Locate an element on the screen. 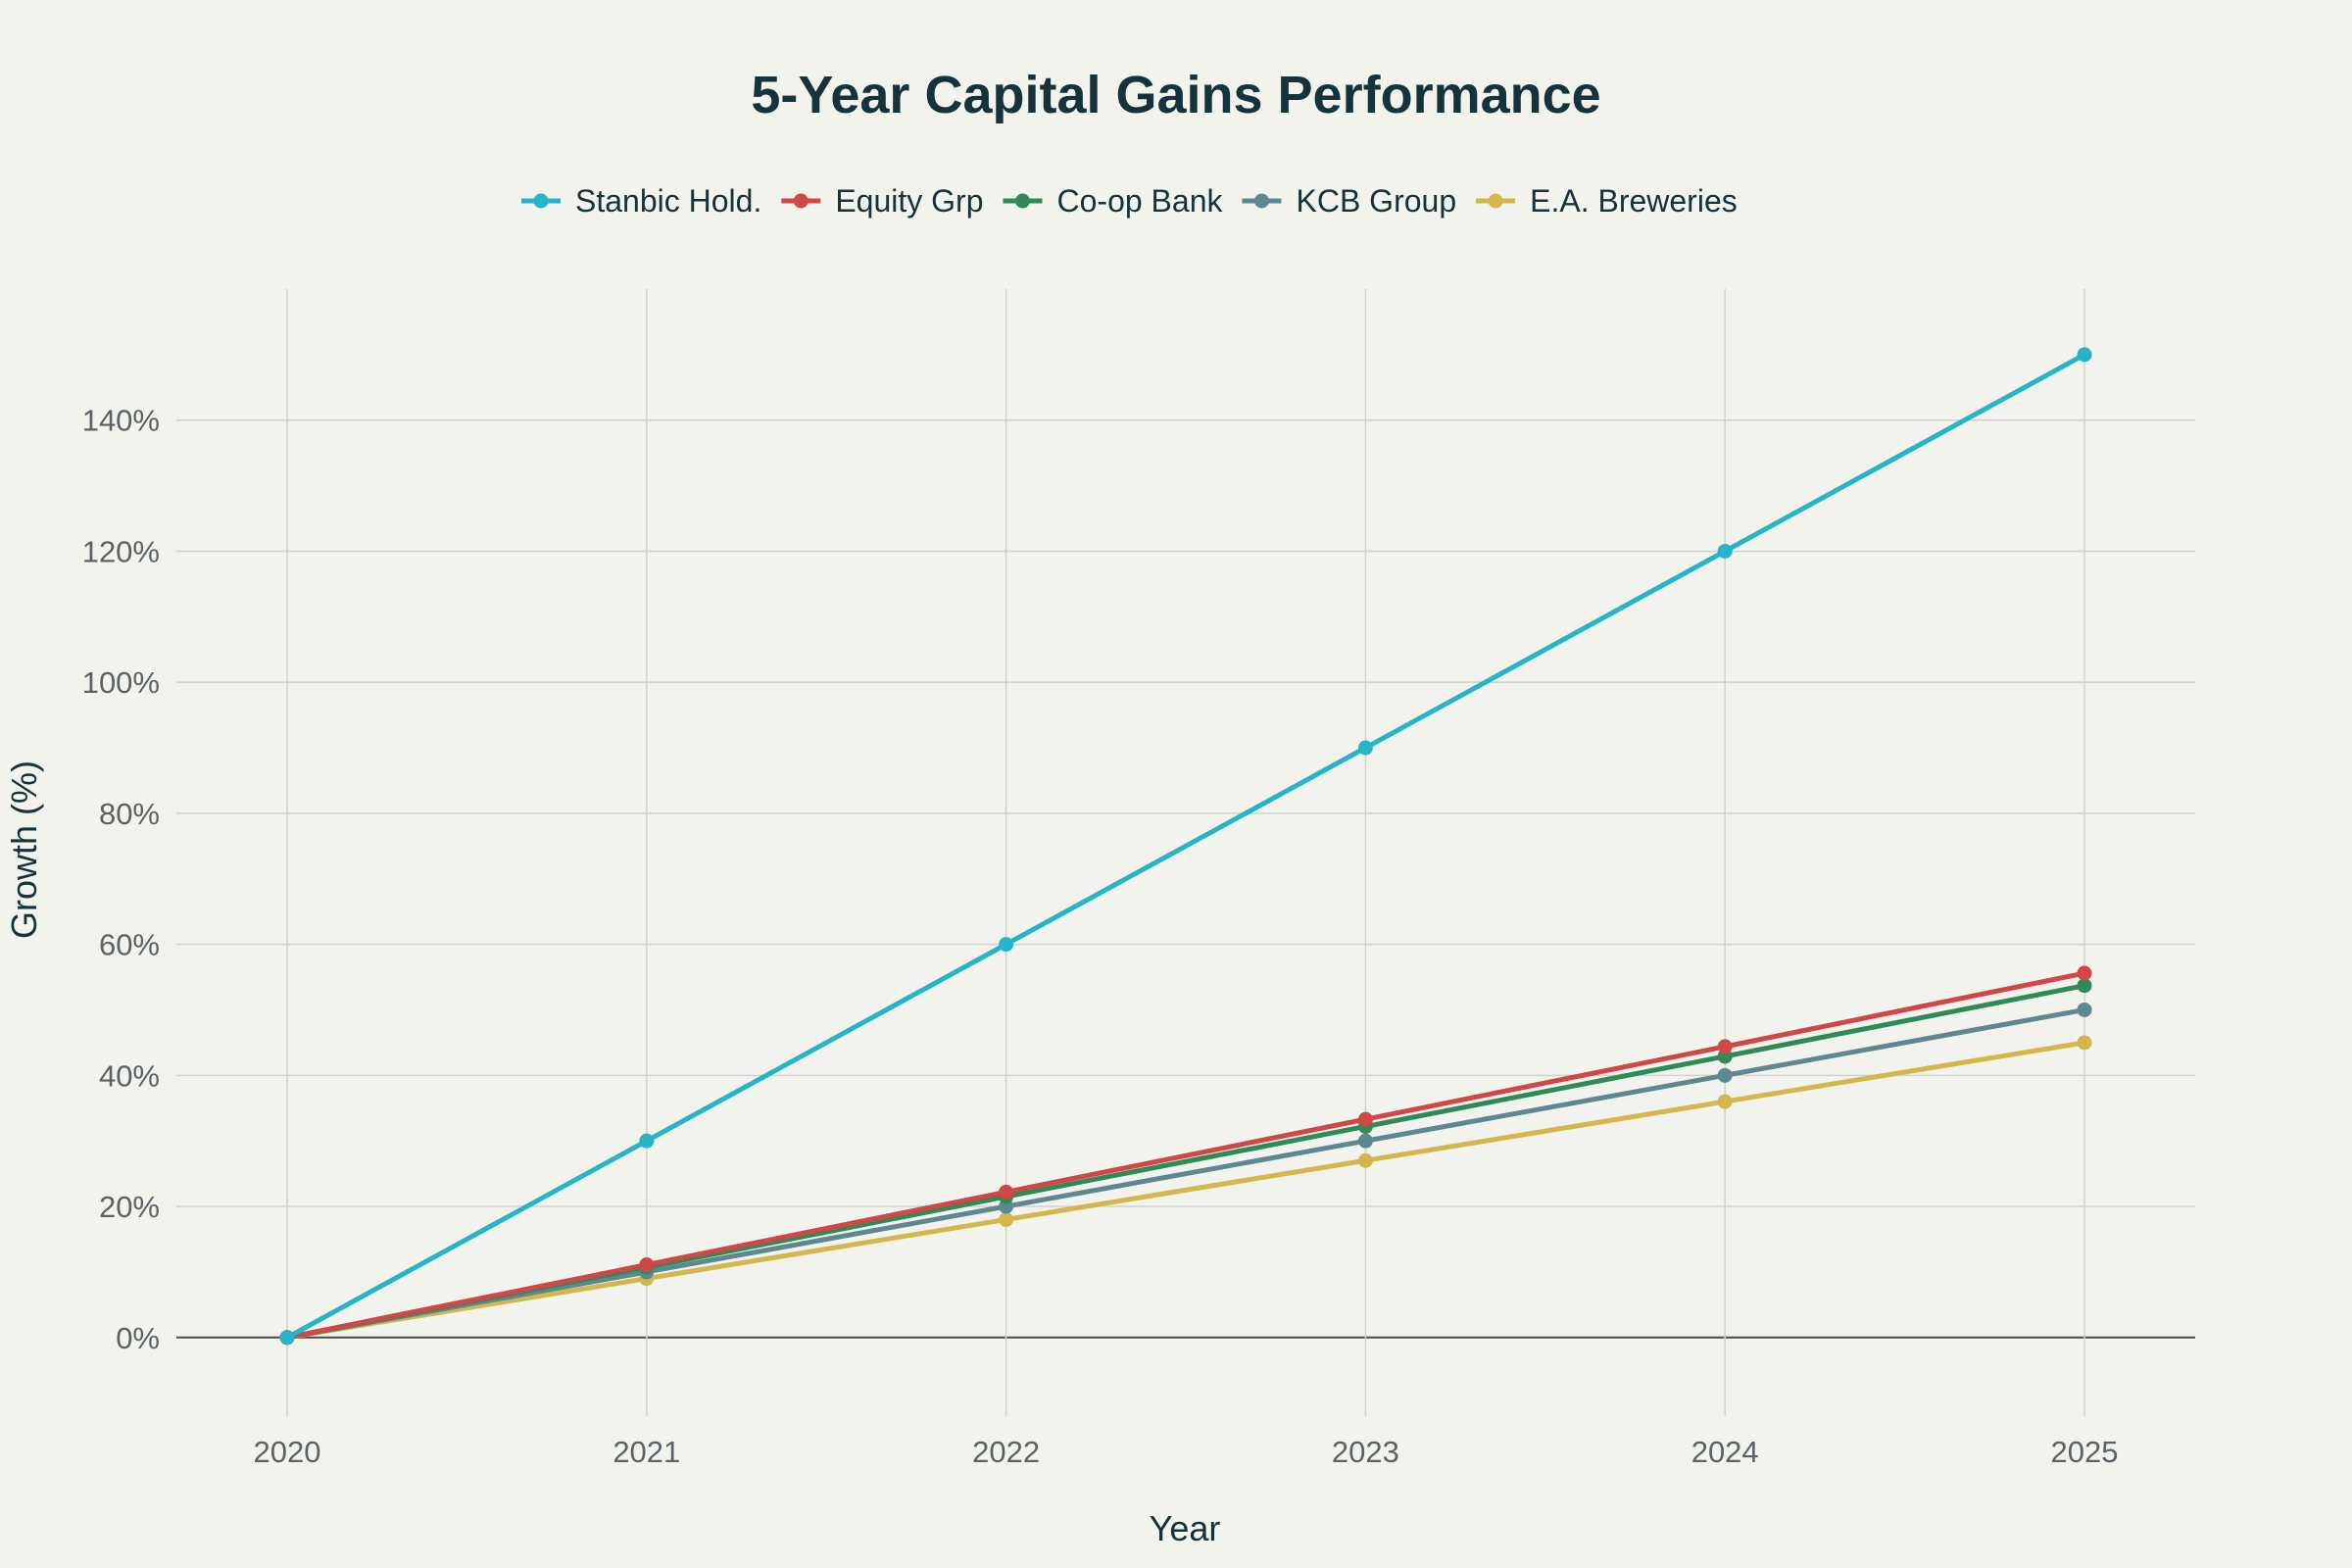 The height and width of the screenshot is (1568, 2352). legend-label: Co-op Bank is located at coordinates (1140, 201).